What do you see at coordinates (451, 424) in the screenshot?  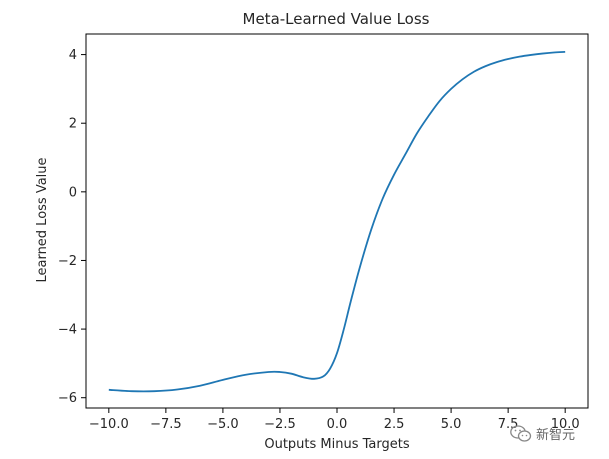 I see `x-tick-label: 5.0` at bounding box center [451, 424].